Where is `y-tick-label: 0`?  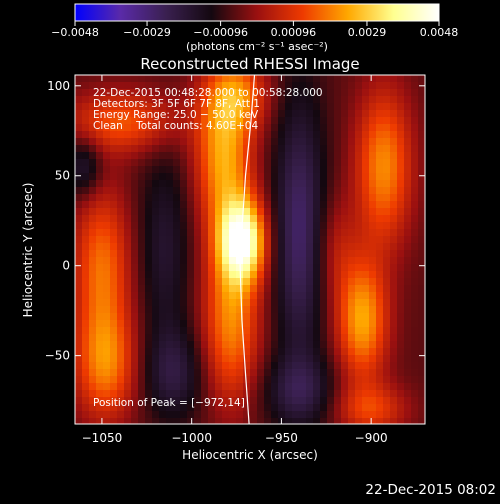
y-tick-label: 0 is located at coordinates (66, 266).